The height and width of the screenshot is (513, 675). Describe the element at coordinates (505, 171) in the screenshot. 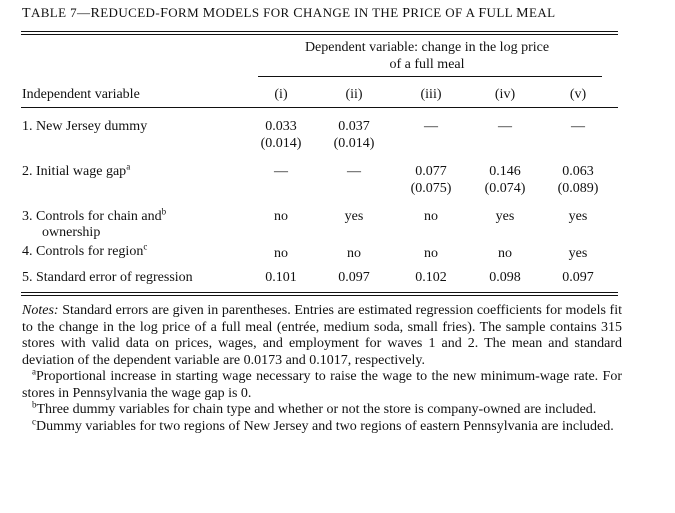

I see `table-cell: 0.146` at that location.